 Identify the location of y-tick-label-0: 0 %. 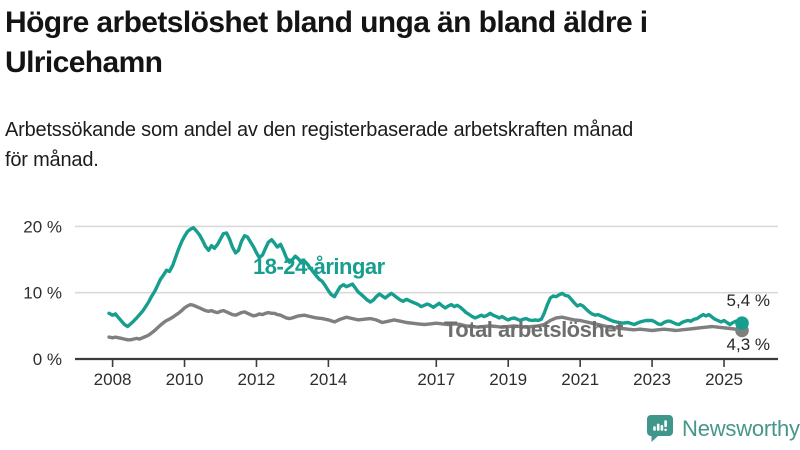
(47, 359).